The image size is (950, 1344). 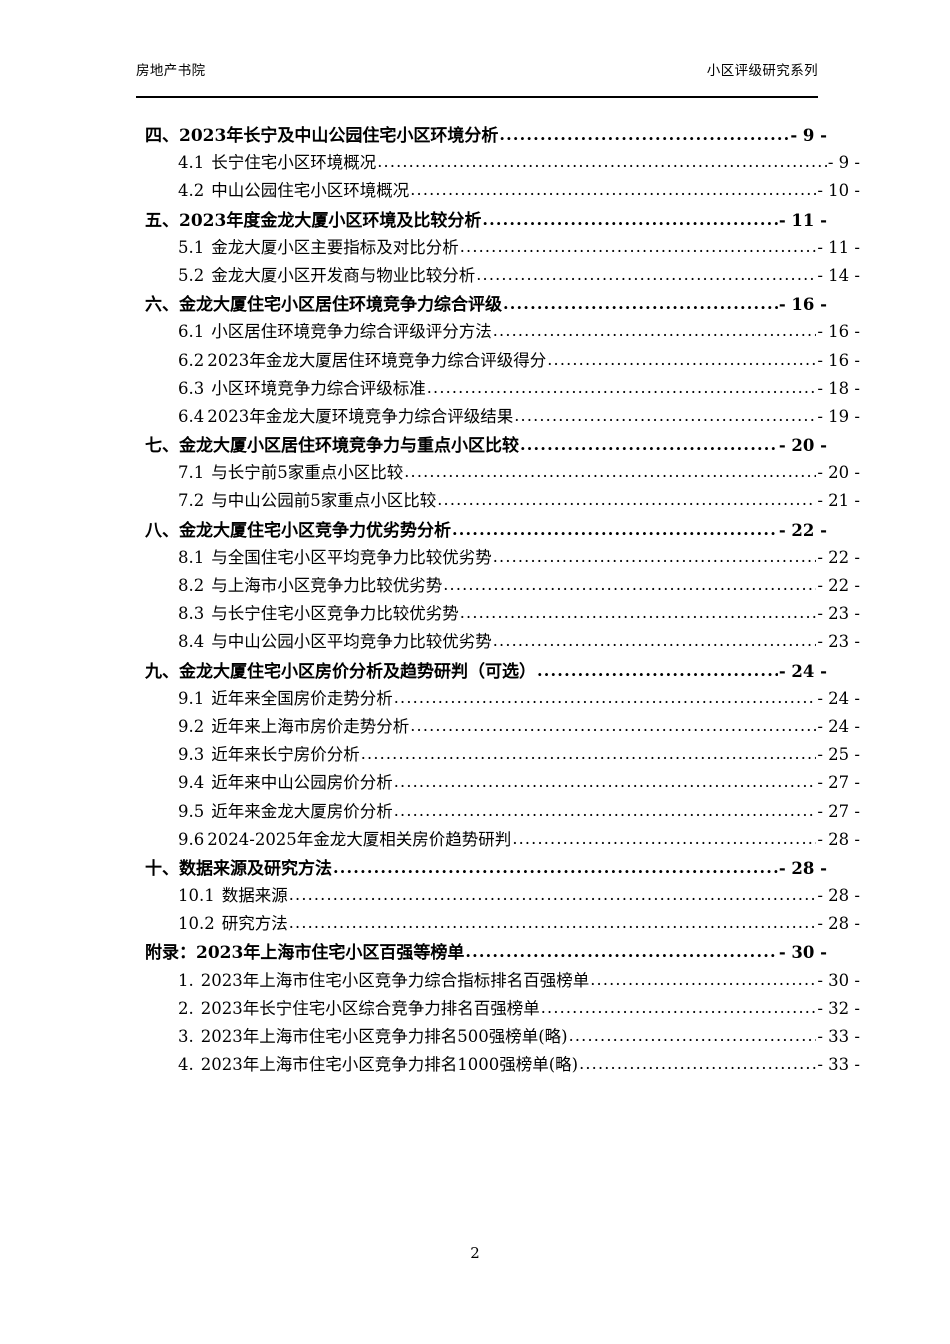 I want to click on toc-entry-page-number: - 20 -, so click(x=802, y=446).